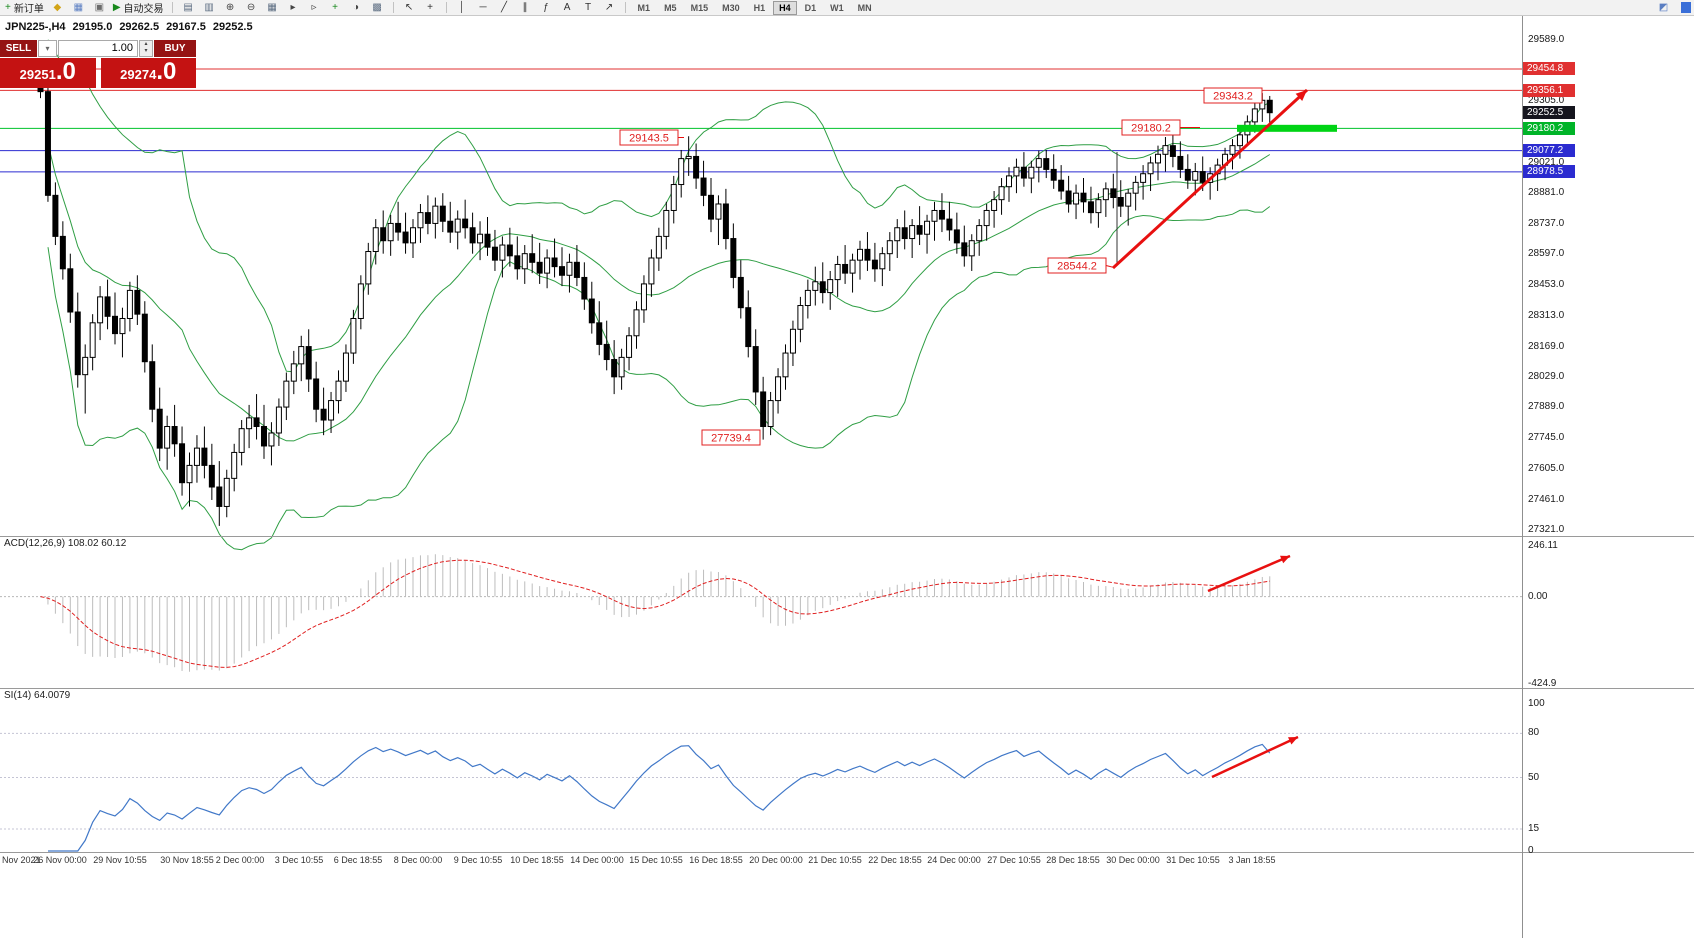 The image size is (1694, 938). What do you see at coordinates (314, 8) in the screenshot?
I see `chart-shift-icon: ▹` at bounding box center [314, 8].